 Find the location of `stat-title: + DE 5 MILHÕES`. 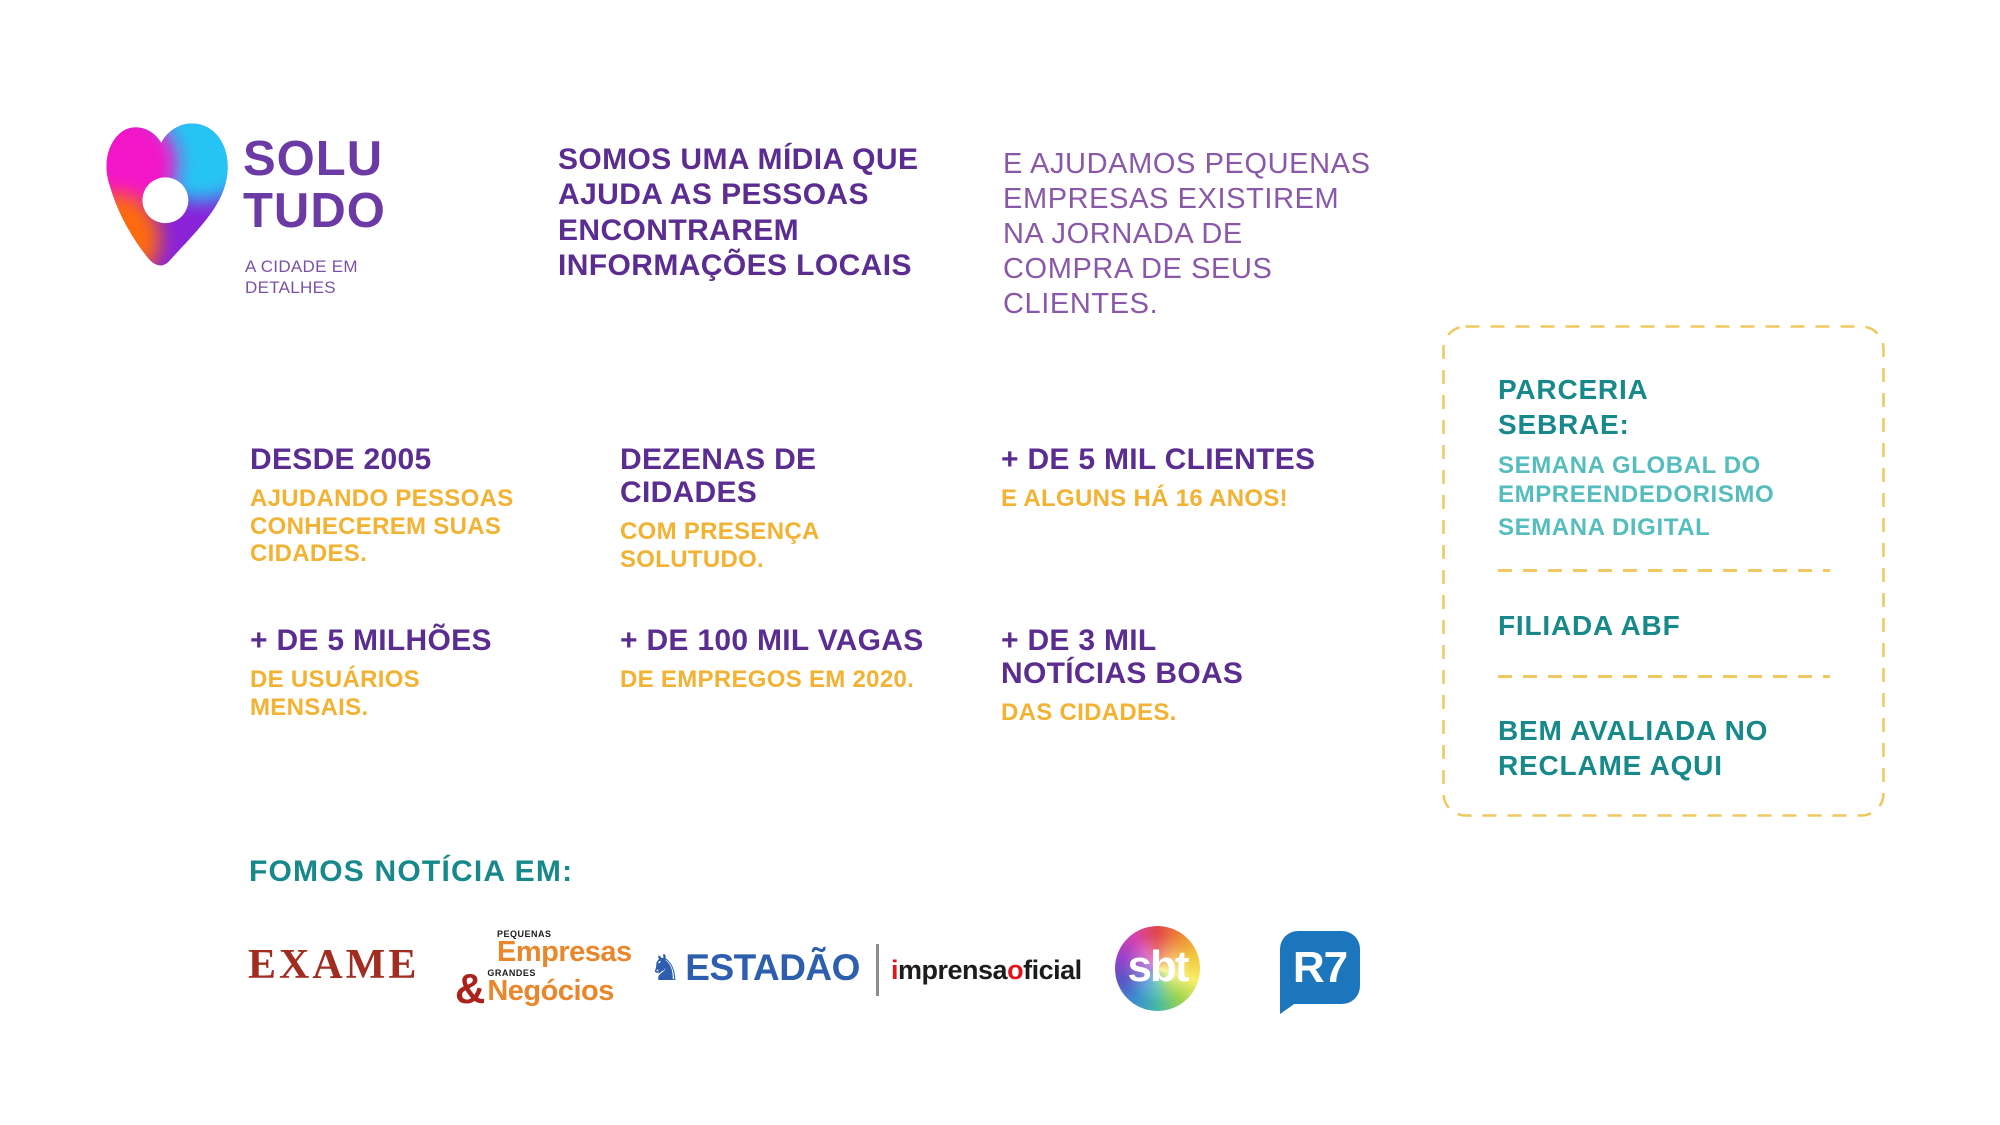

stat-title: + DE 5 MILHÕES is located at coordinates (371, 640).